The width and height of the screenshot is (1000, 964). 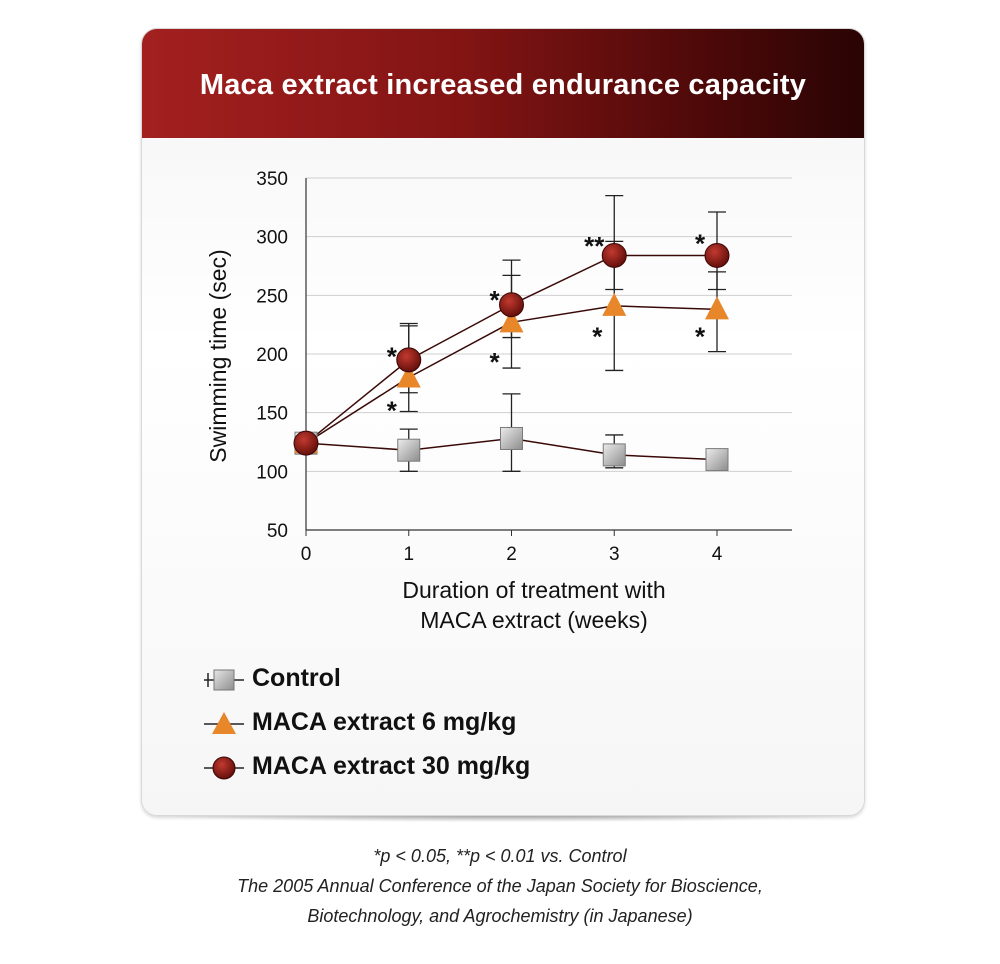 What do you see at coordinates (494, 362) in the screenshot?
I see `significance-marker-3: *` at bounding box center [494, 362].